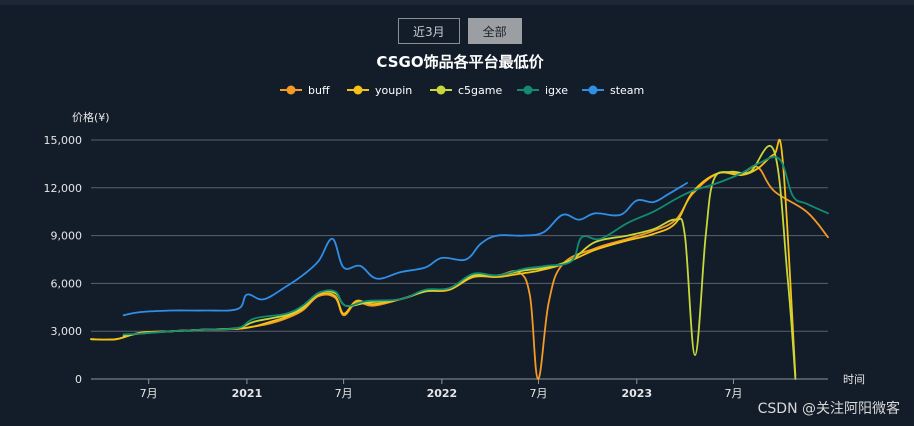  I want to click on x-axis: 7月 2021 7月 2022 7月 2023 7月, so click(441, 389).